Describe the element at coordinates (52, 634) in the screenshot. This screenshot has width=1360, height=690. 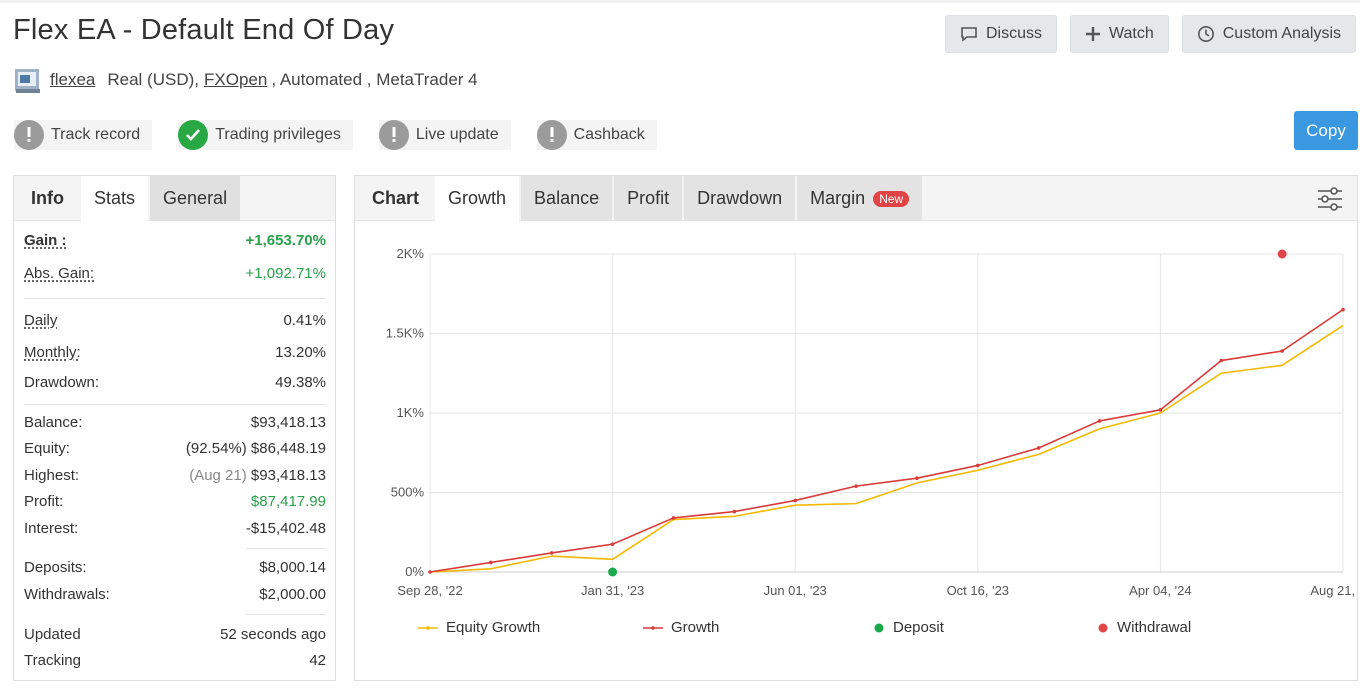
I see `stat-key: Updated` at that location.